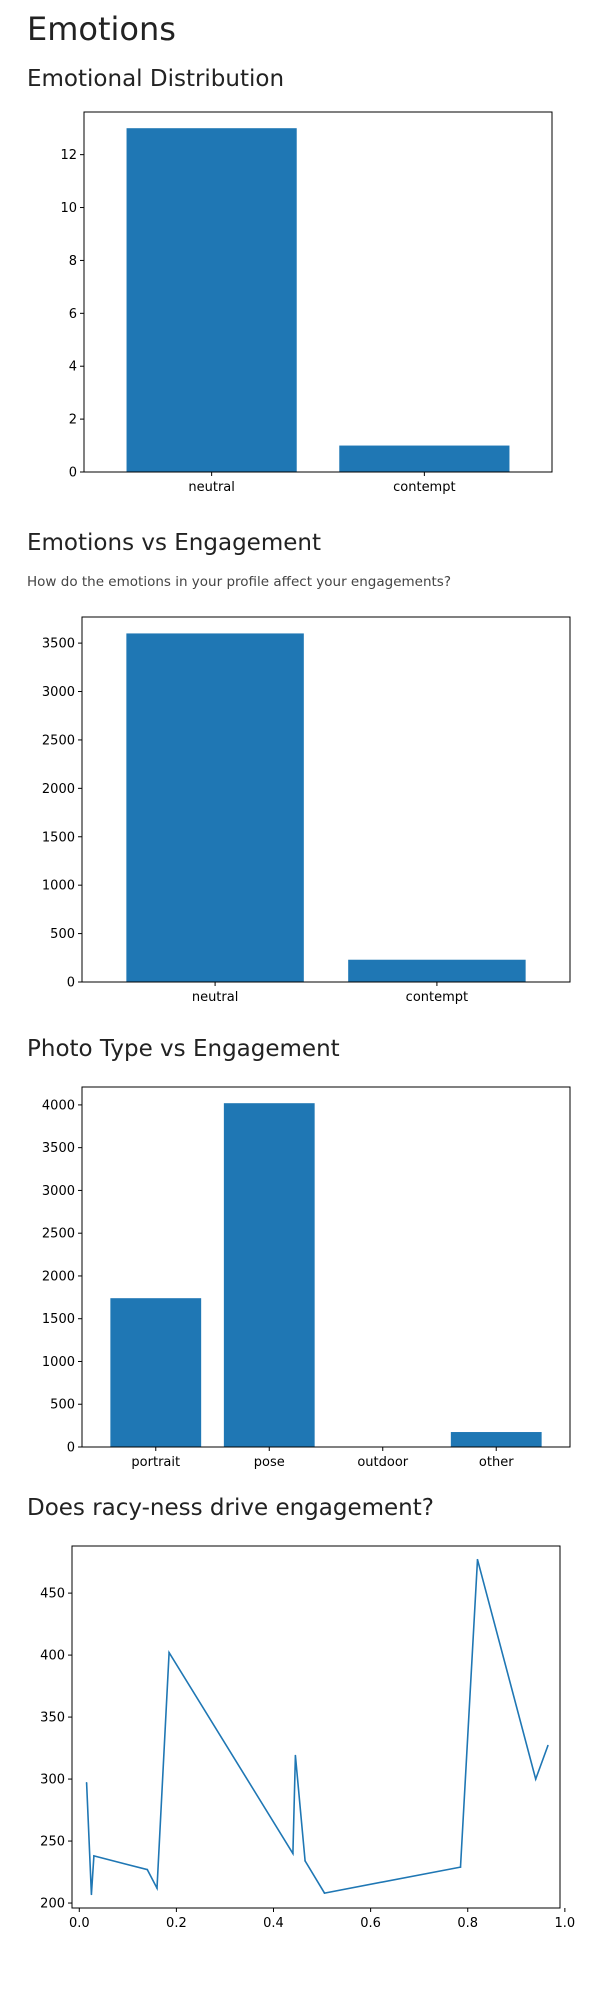  Describe the element at coordinates (73, 314) in the screenshot. I see `y-tick-label: 6` at that location.